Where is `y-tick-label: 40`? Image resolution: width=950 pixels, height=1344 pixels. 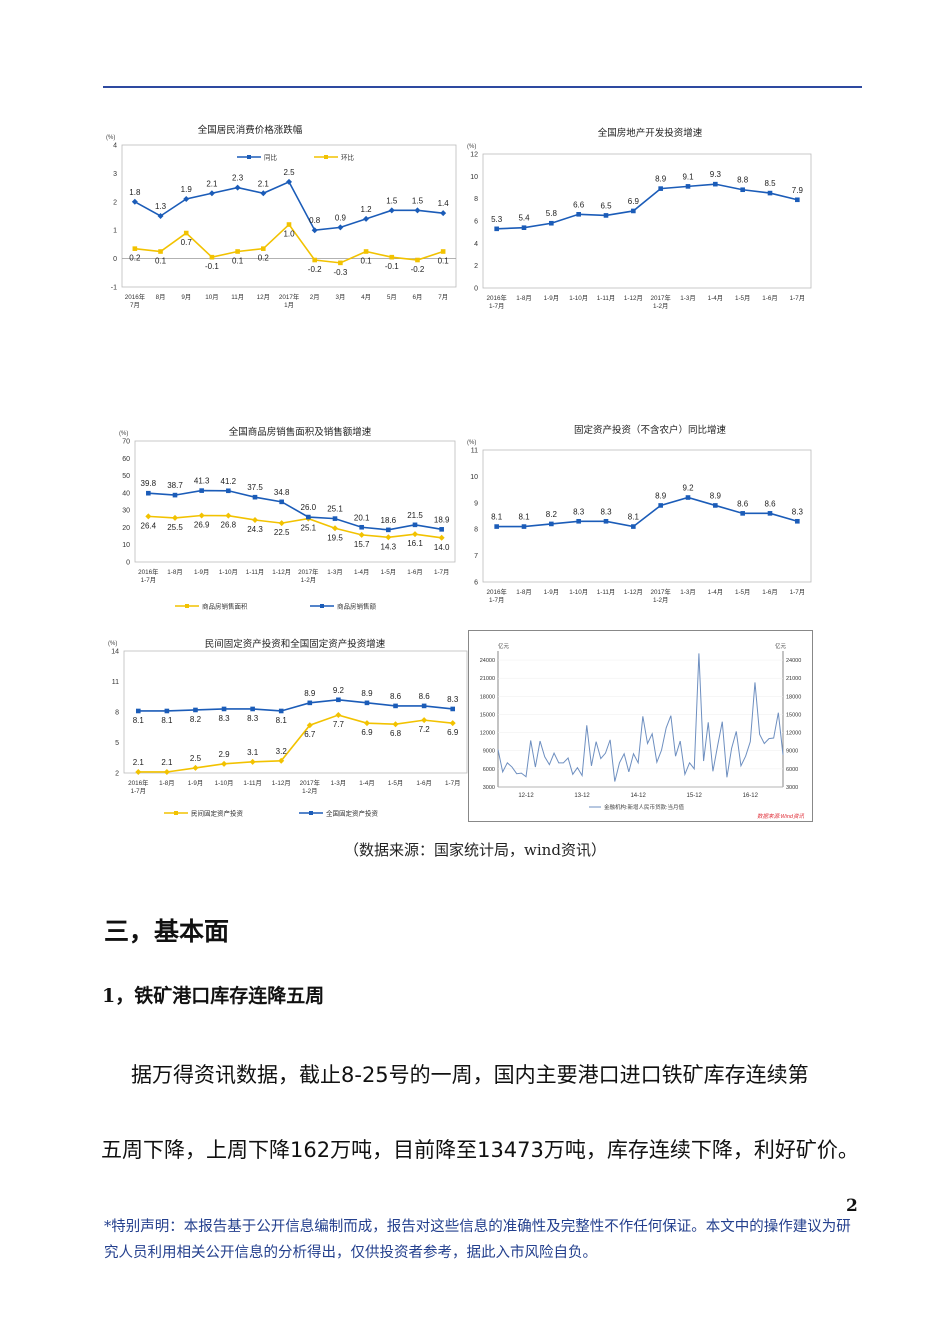 y-tick-label: 40 is located at coordinates (126, 493).